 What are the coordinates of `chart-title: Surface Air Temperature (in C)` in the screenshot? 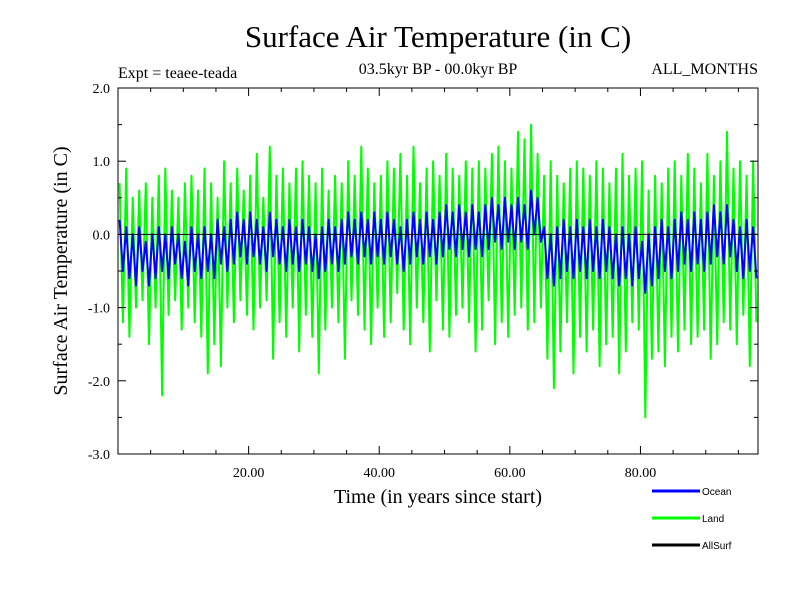 It's located at (438, 36).